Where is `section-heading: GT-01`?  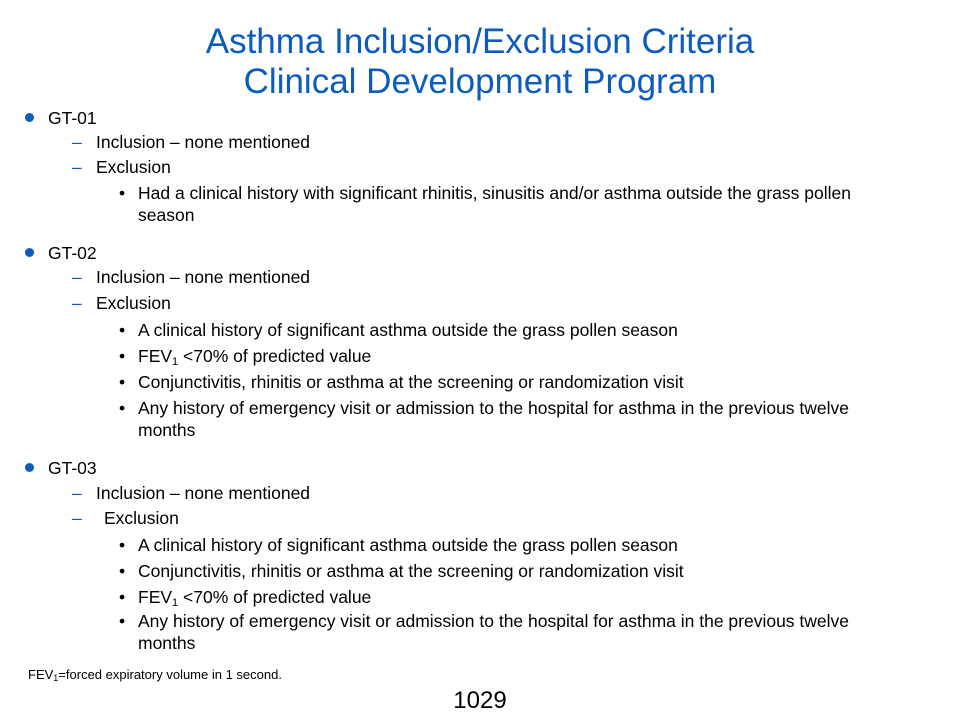
section-heading: GT-01 is located at coordinates (61, 118).